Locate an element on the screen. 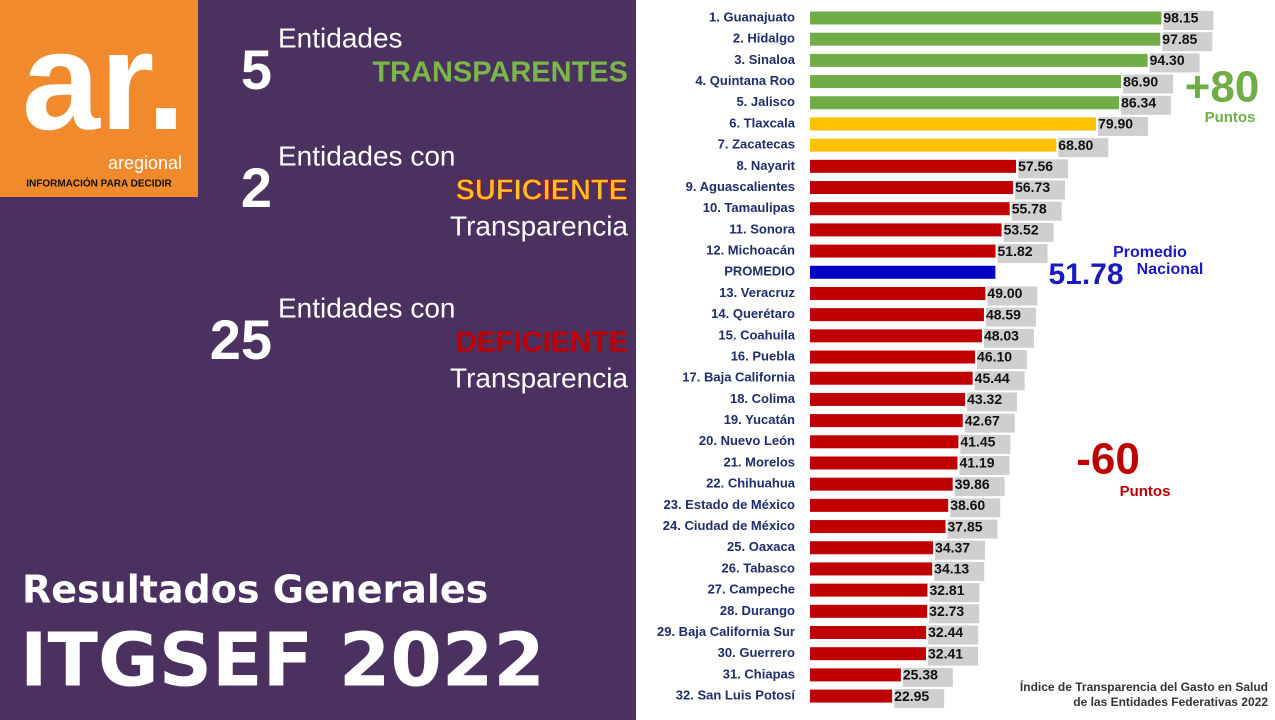  value-label: 68.80 is located at coordinates (1075, 145).